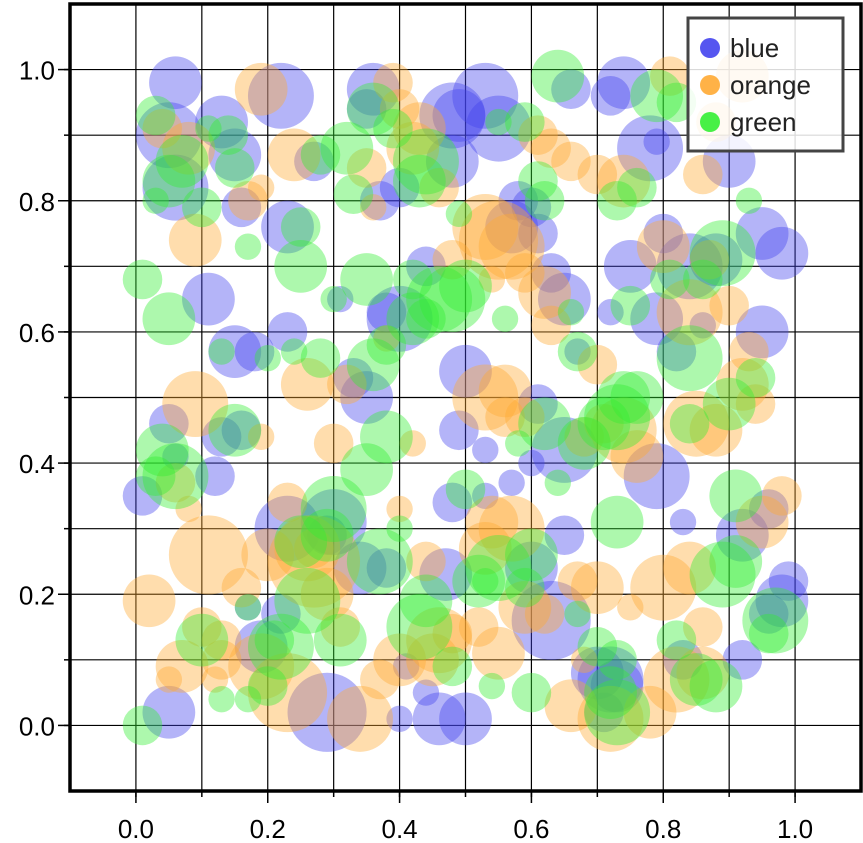 The image size is (863, 843). I want to click on y-tick-label: 0.4, so click(37, 464).